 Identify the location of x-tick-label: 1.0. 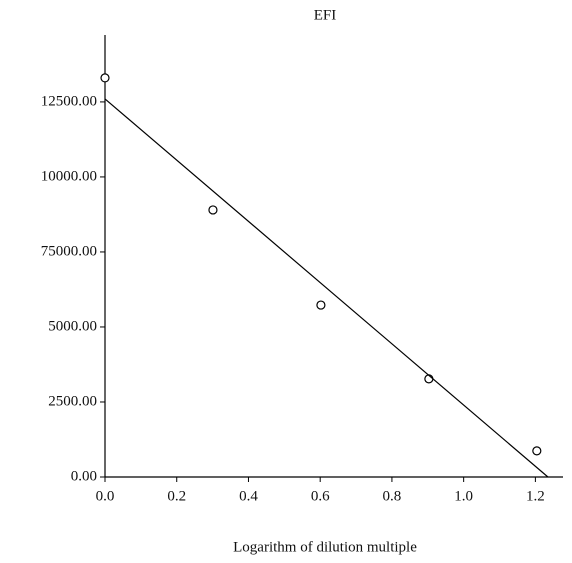
(463, 496).